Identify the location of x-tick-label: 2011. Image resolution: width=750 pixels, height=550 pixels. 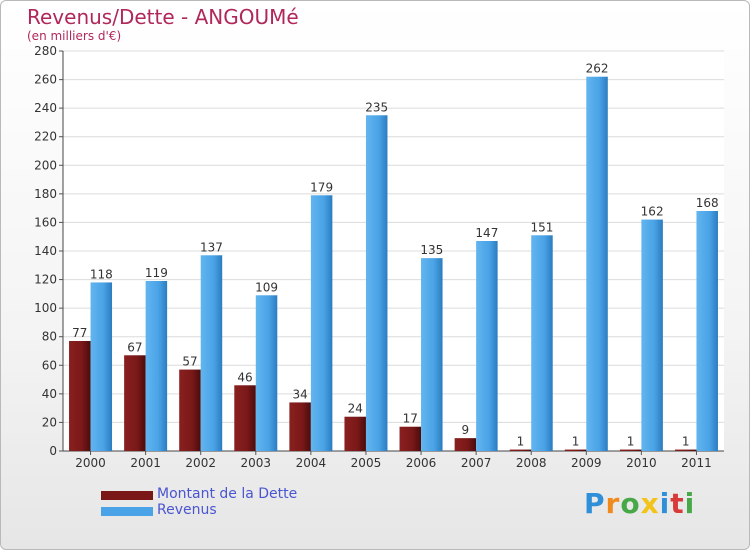
(696, 463).